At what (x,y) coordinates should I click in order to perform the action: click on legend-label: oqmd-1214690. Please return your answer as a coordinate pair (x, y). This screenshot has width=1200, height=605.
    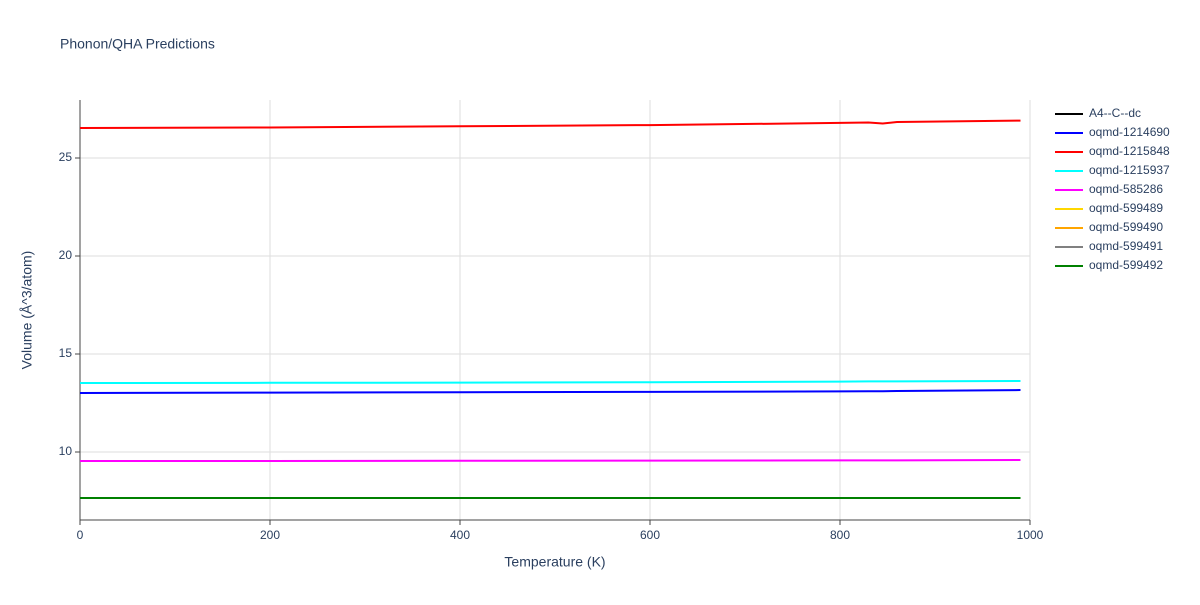
    Looking at the image, I should click on (1129, 132).